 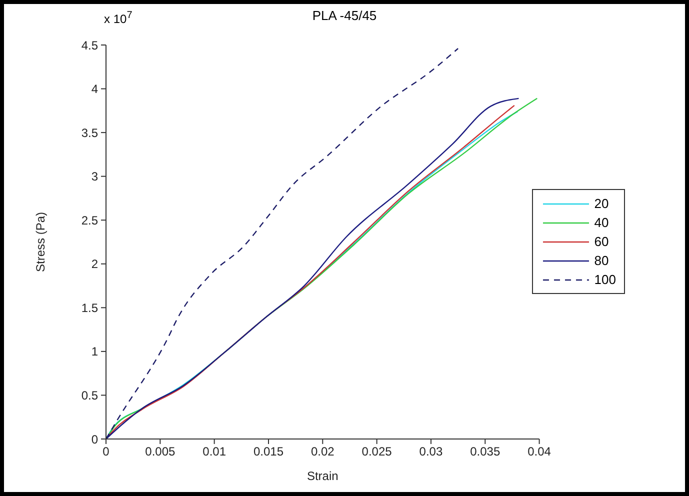 What do you see at coordinates (214, 451) in the screenshot?
I see `x-tick-label: 0.01` at bounding box center [214, 451].